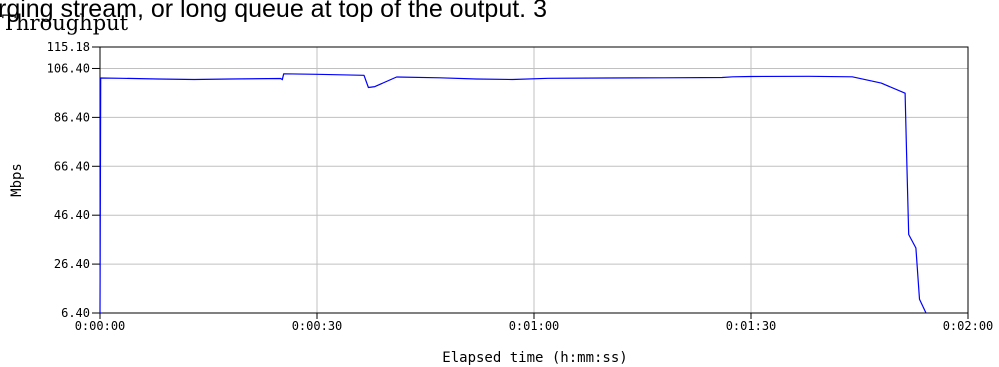  I want to click on x-tick-label: 0:01:00, so click(534, 326).